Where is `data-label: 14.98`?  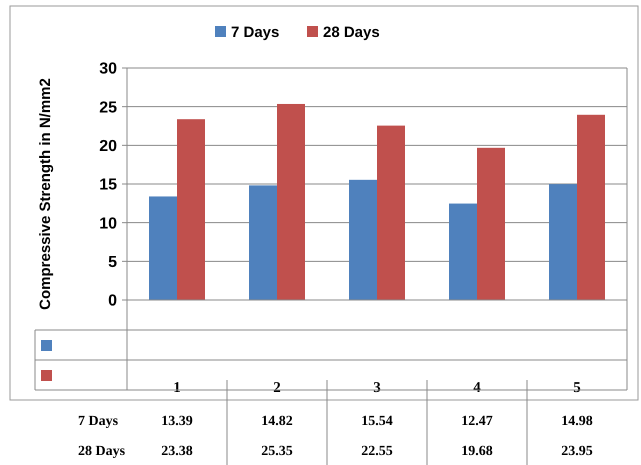
data-label: 14.98 is located at coordinates (577, 421).